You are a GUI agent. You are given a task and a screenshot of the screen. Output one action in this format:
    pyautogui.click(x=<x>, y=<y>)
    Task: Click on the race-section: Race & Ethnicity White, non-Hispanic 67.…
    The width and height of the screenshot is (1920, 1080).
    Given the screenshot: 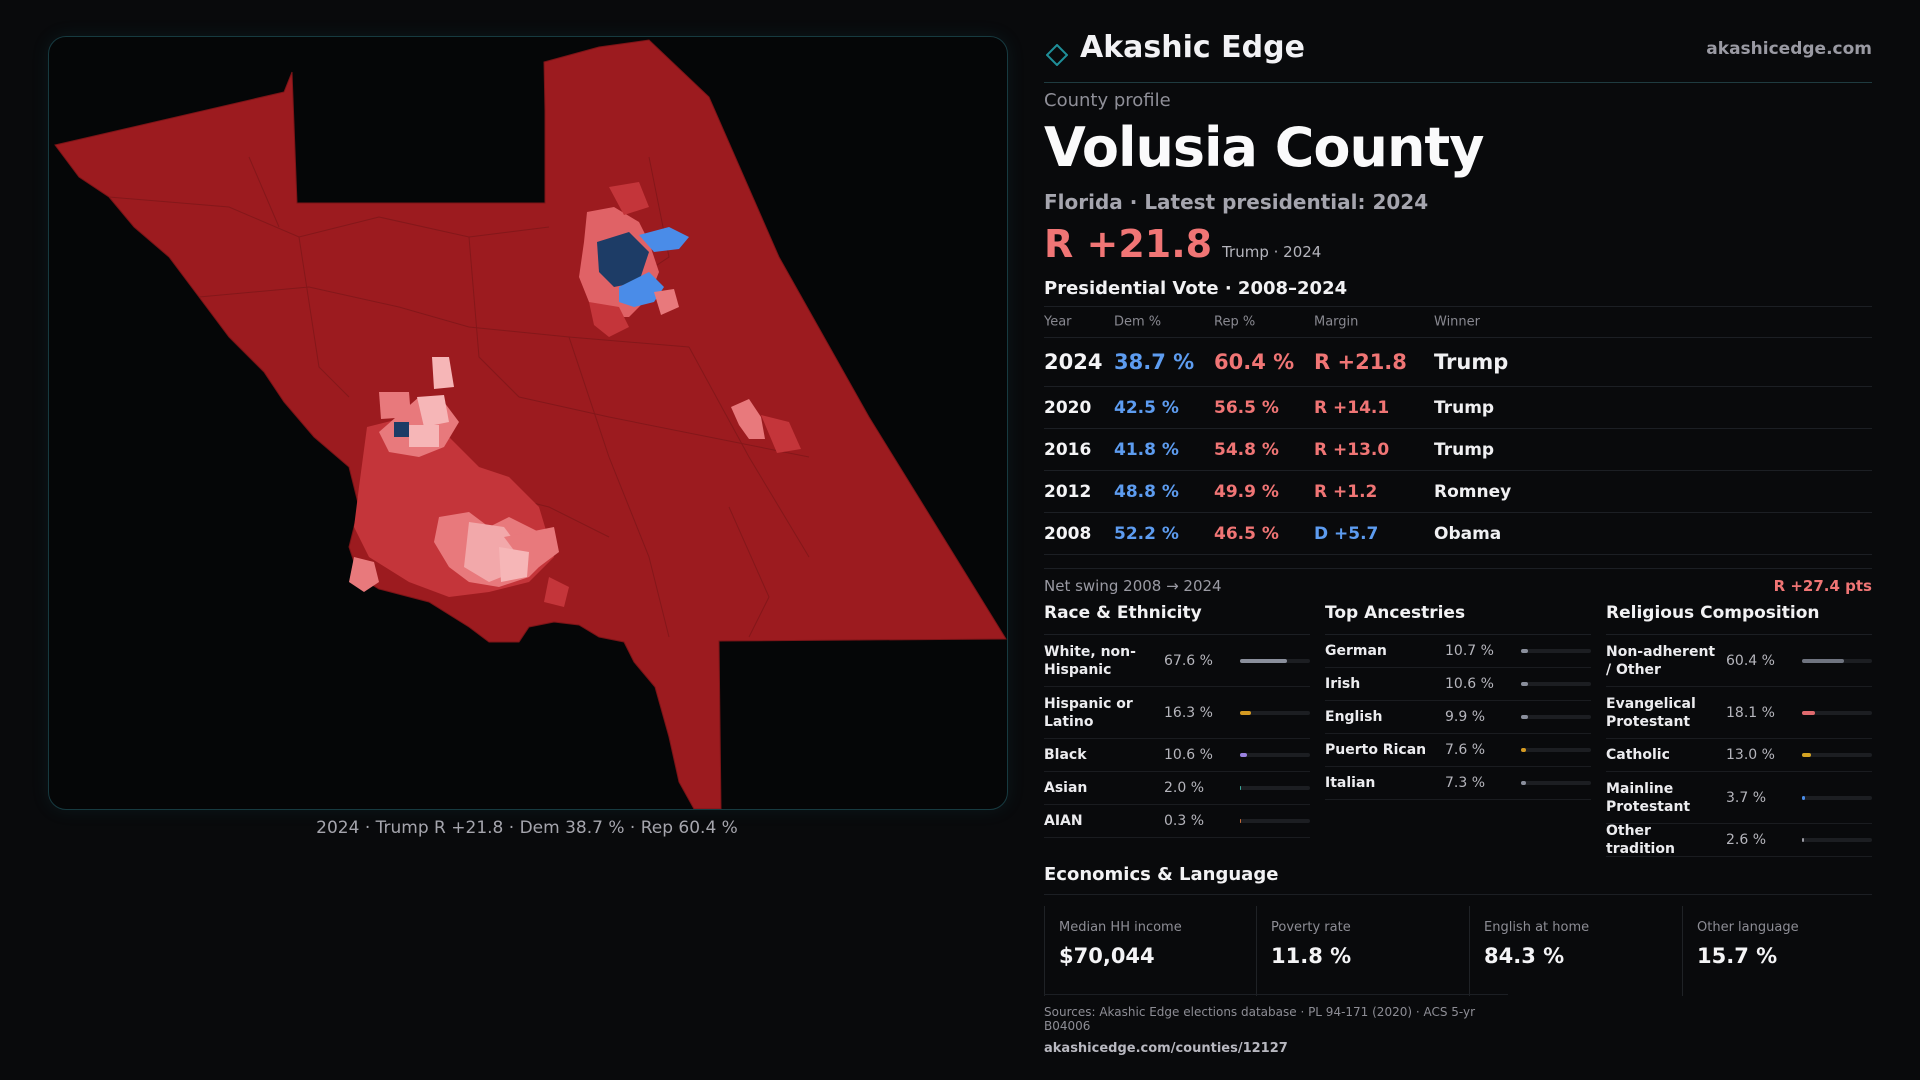 What is the action you would take?
    pyautogui.click(x=1177, y=720)
    